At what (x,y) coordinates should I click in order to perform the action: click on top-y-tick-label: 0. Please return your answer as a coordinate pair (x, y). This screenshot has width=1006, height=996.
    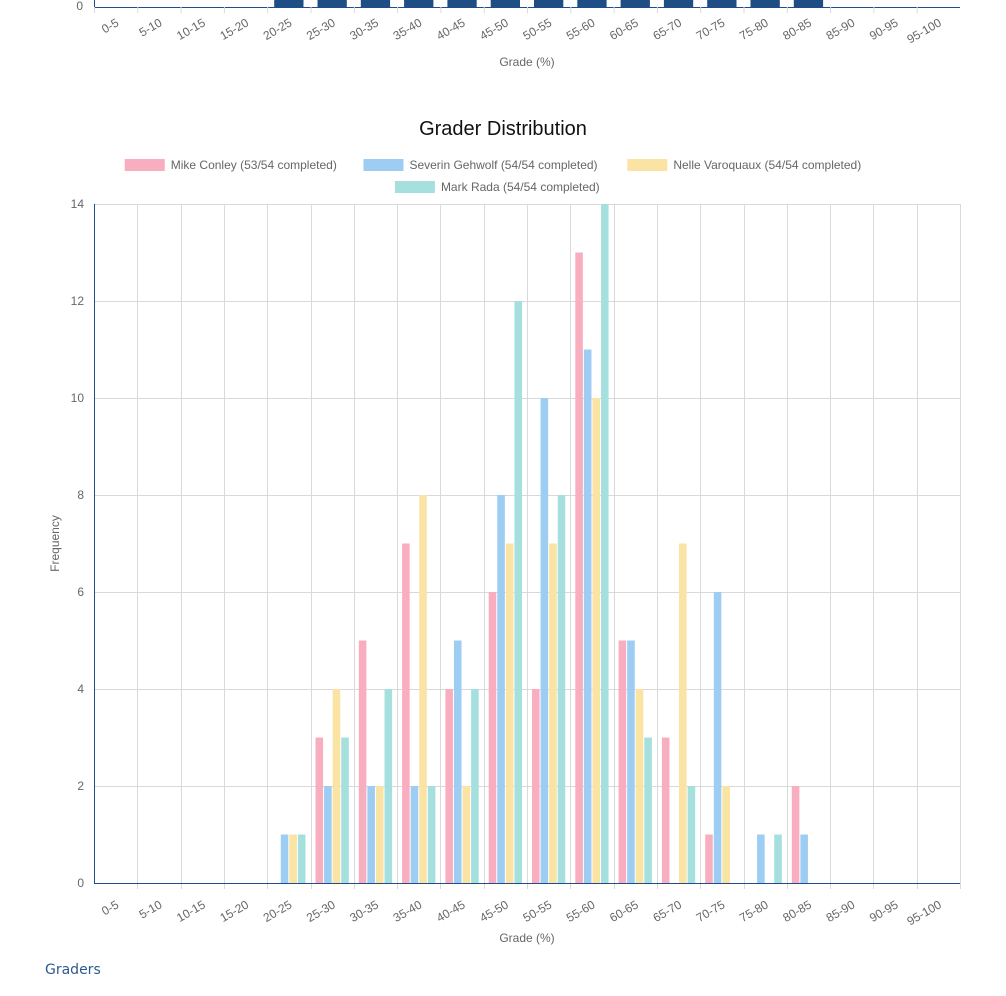
    Looking at the image, I should click on (79, 6).